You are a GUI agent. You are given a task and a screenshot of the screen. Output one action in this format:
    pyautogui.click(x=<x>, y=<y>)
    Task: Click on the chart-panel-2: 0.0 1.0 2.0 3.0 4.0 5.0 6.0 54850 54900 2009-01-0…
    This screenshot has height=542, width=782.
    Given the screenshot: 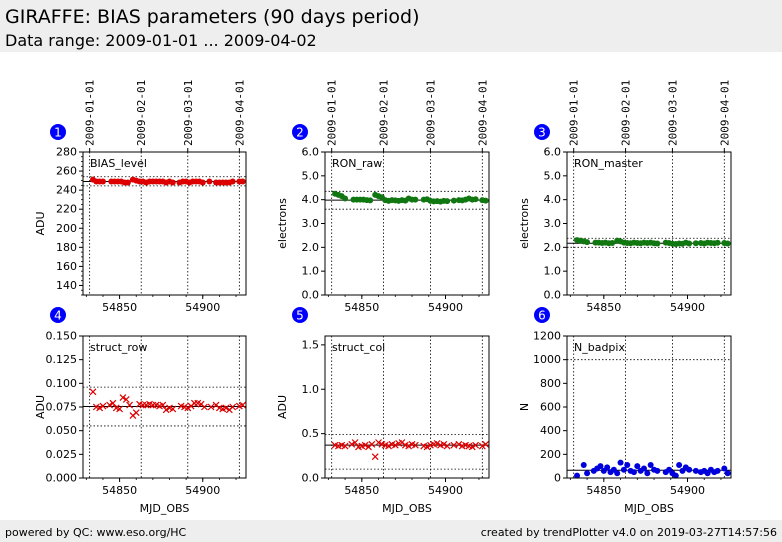 What is the action you would take?
    pyautogui.click(x=383, y=197)
    